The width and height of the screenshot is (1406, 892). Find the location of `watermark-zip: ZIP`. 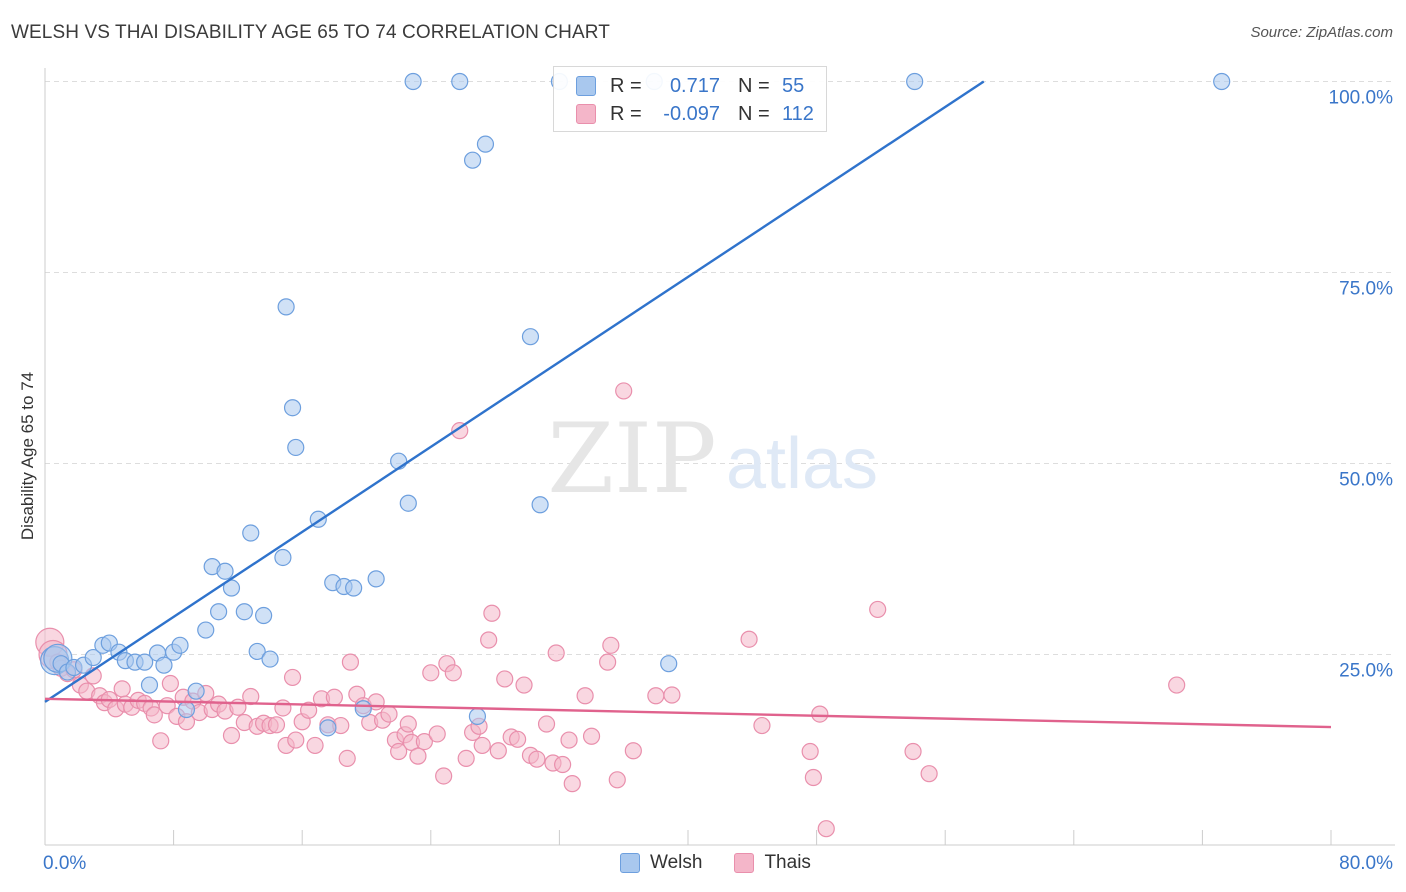

watermark-zip: ZIP is located at coordinates (631, 459).